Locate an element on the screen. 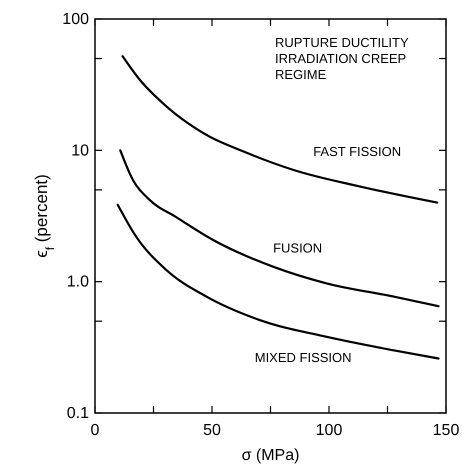  y-tick-label: 10 is located at coordinates (80, 151).